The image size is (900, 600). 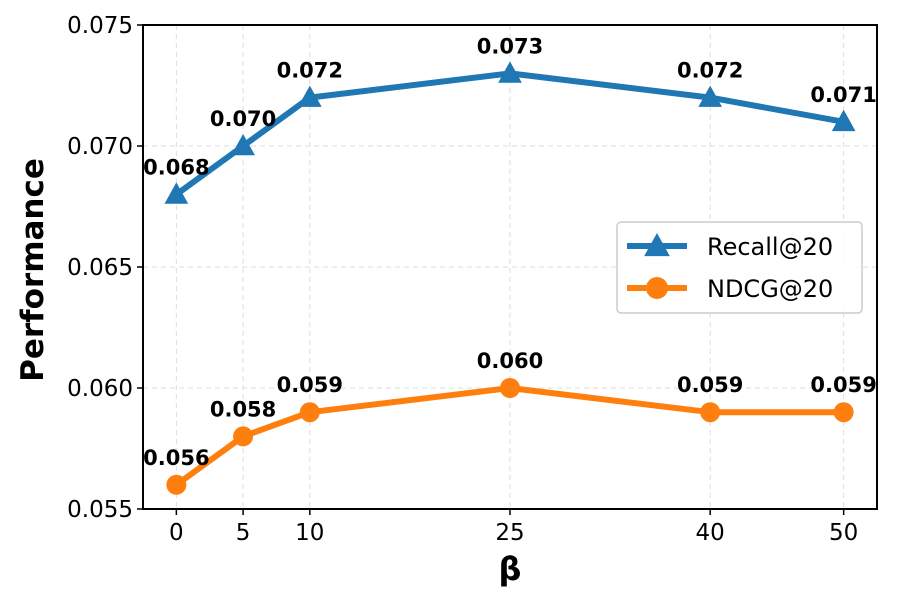 I want to click on y-axis-label: Performance, so click(x=33, y=270).